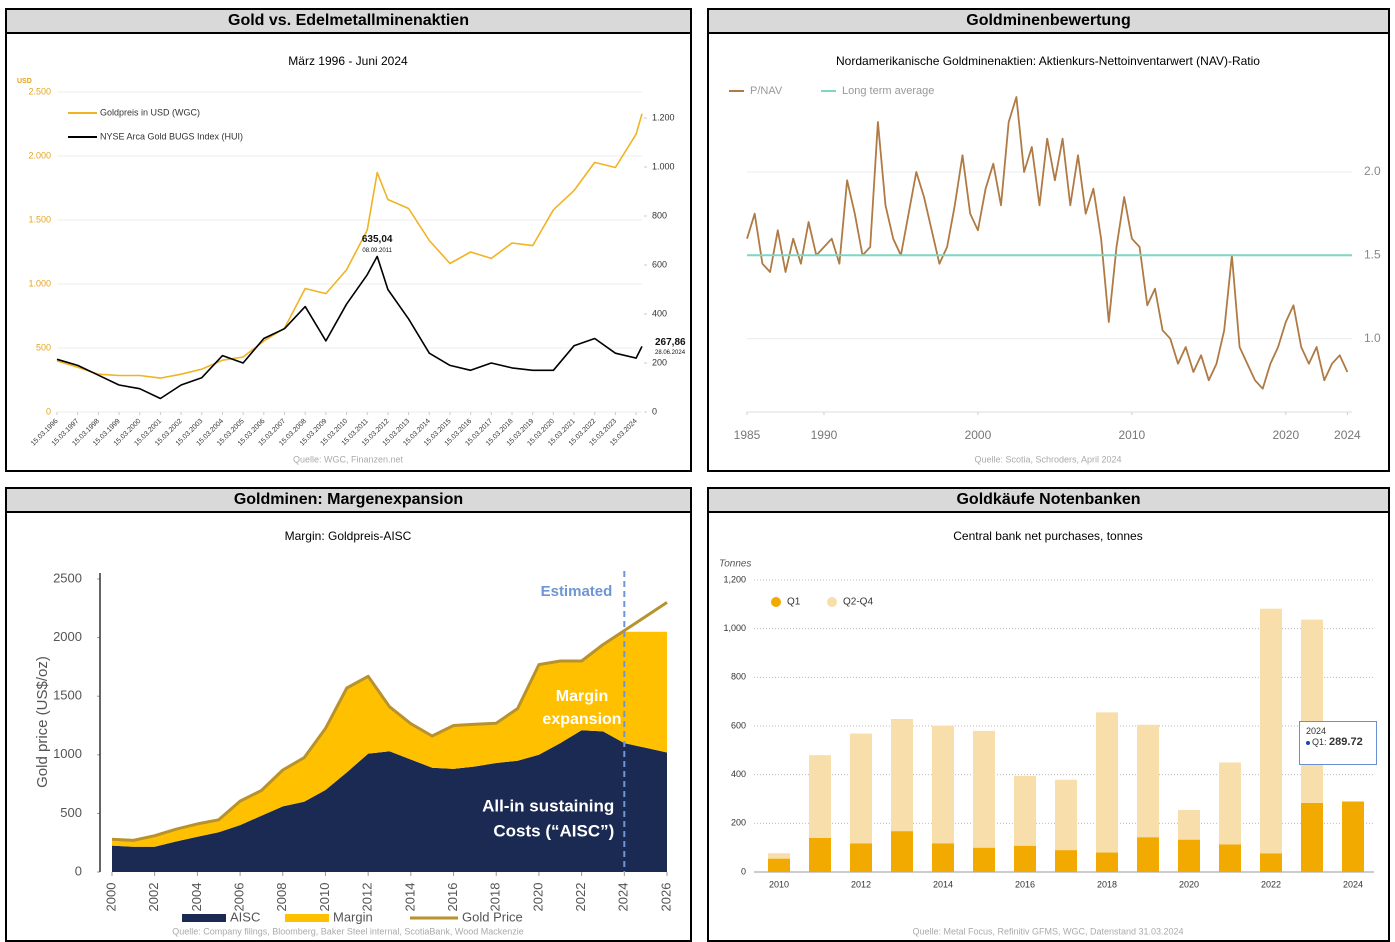 This screenshot has height=942, width=1395. What do you see at coordinates (738, 823) in the screenshot?
I see `y-tick-label: 200` at bounding box center [738, 823].